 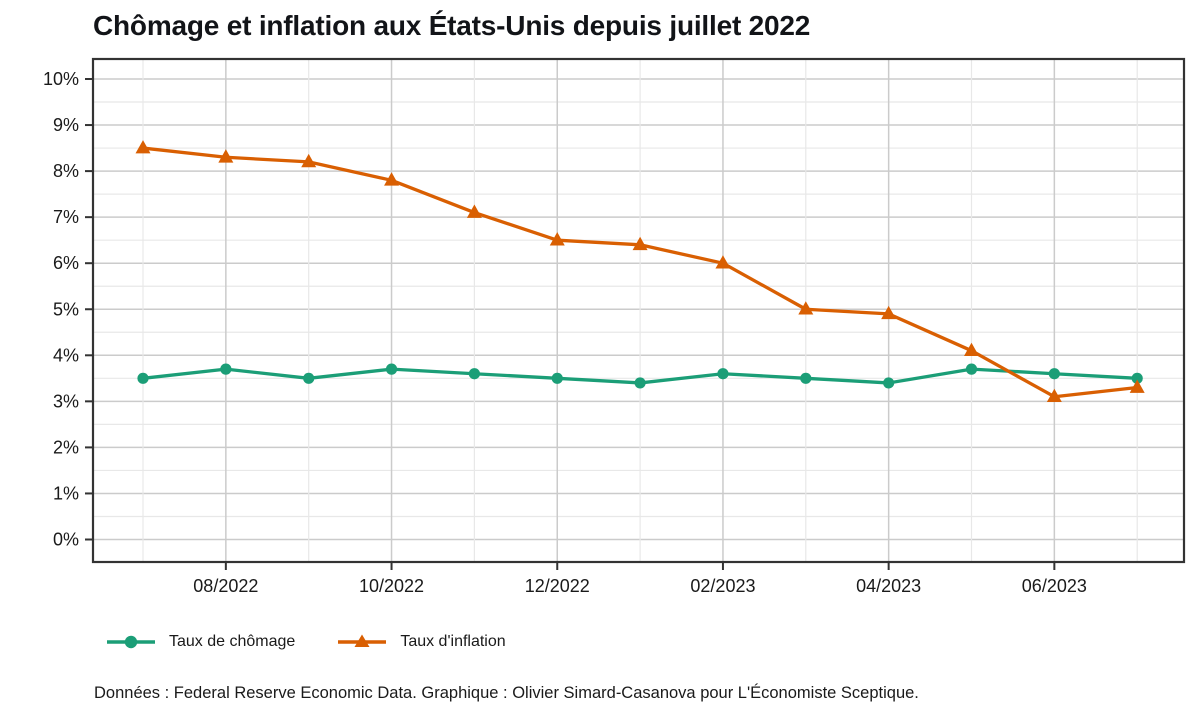 What do you see at coordinates (66, 171) in the screenshot?
I see `y-axis-tick-label: 8%` at bounding box center [66, 171].